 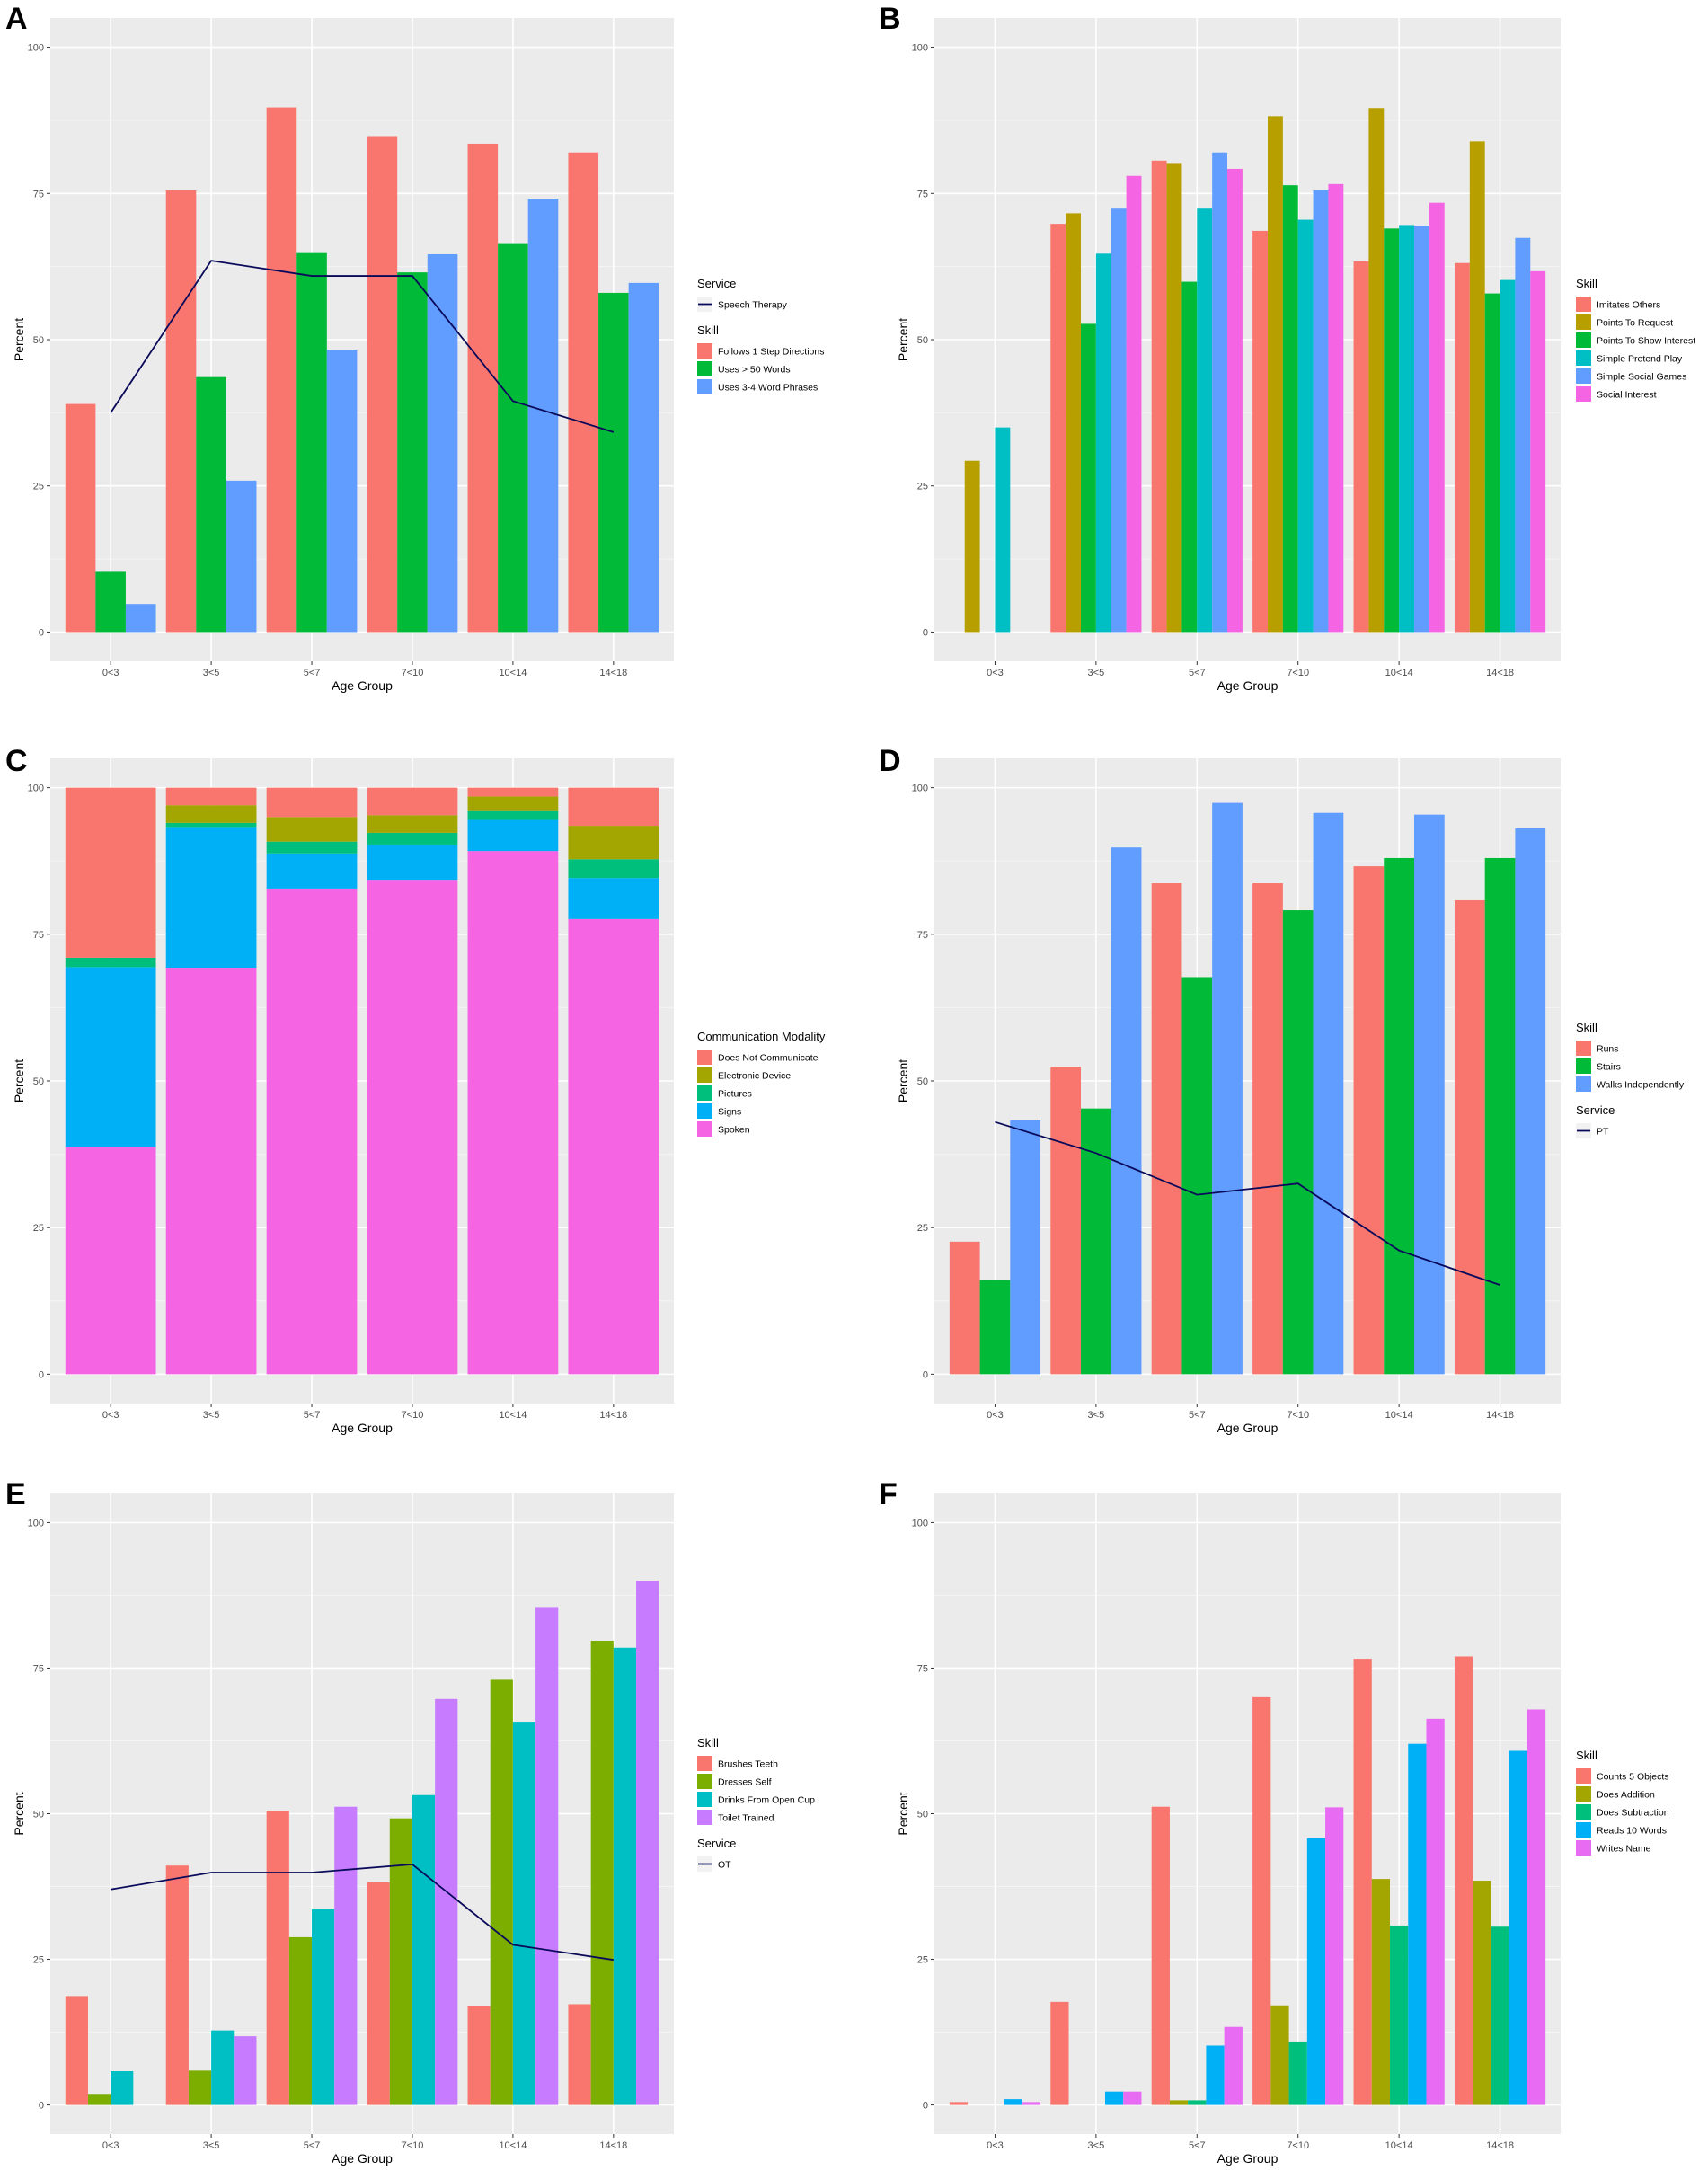 I want to click on service-line, so click(x=362, y=1912).